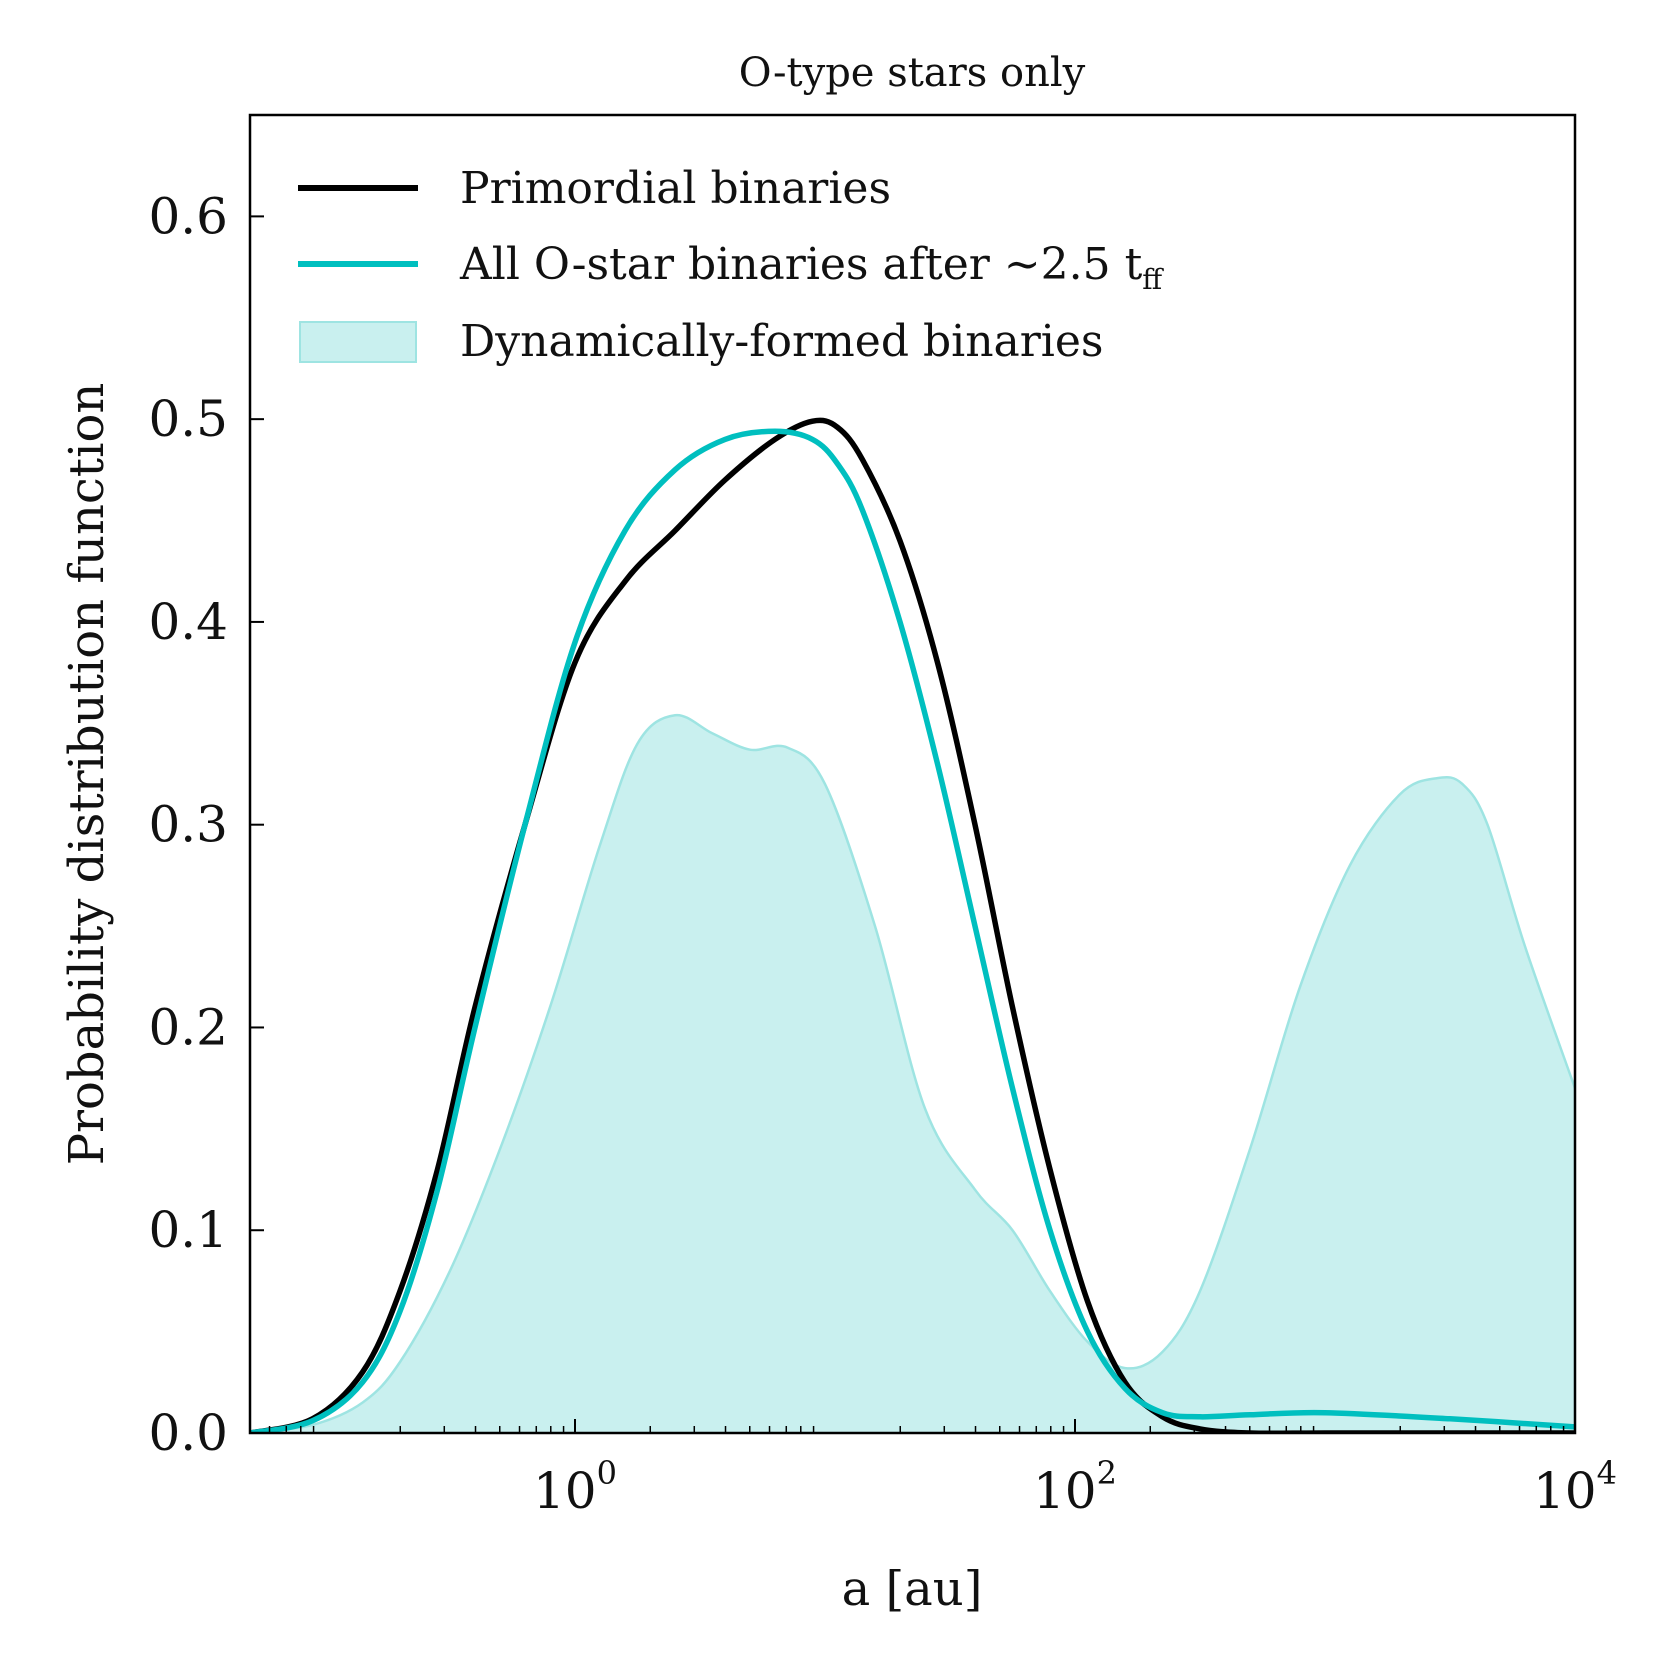 This screenshot has width=1661, height=1661. I want to click on legend-label-dynamical: Dynamically-formed binaries, so click(782, 341).